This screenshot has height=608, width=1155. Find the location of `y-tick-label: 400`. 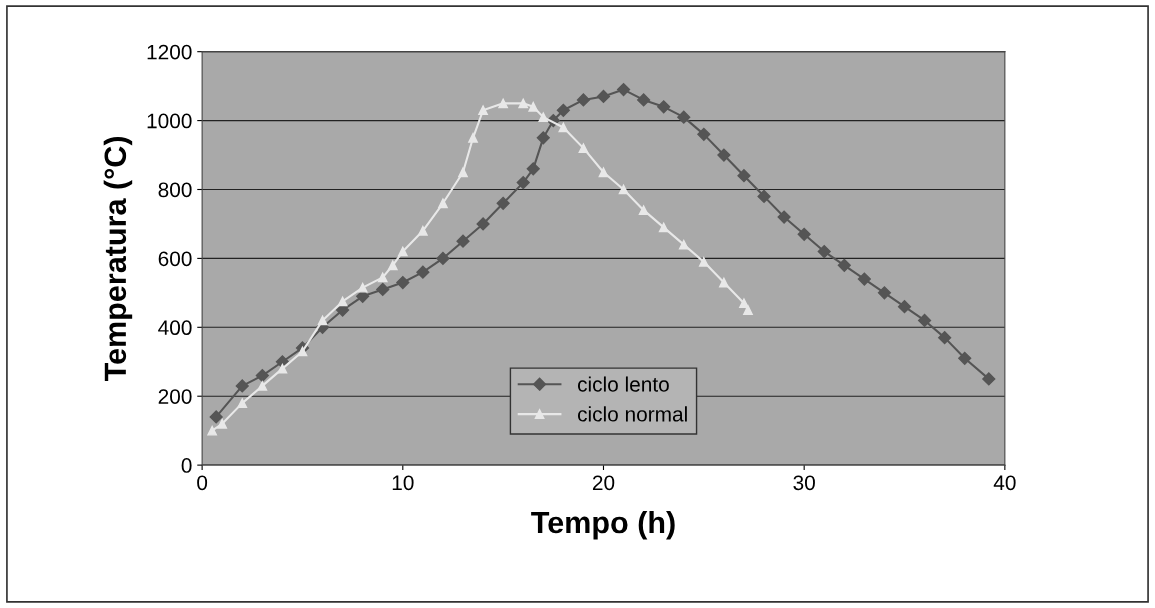

y-tick-label: 400 is located at coordinates (175, 328).